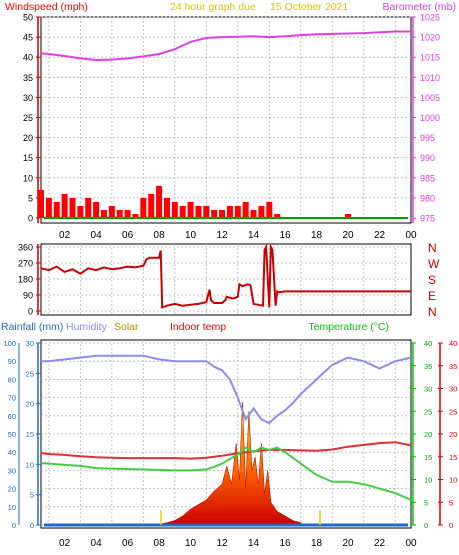  Describe the element at coordinates (28, 98) in the screenshot. I see `windspeed-tick-label: 30` at that location.